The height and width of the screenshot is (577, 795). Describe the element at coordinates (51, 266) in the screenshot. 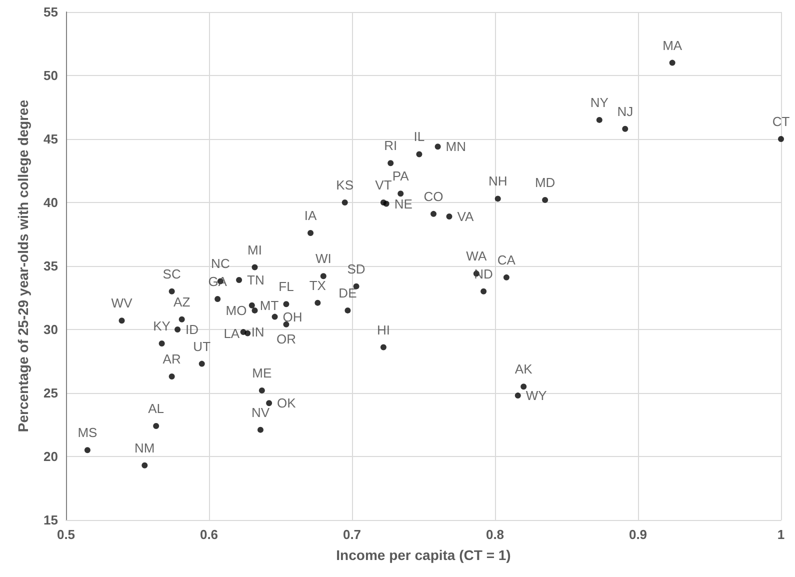

I see `y-tick-label: 35` at that location.